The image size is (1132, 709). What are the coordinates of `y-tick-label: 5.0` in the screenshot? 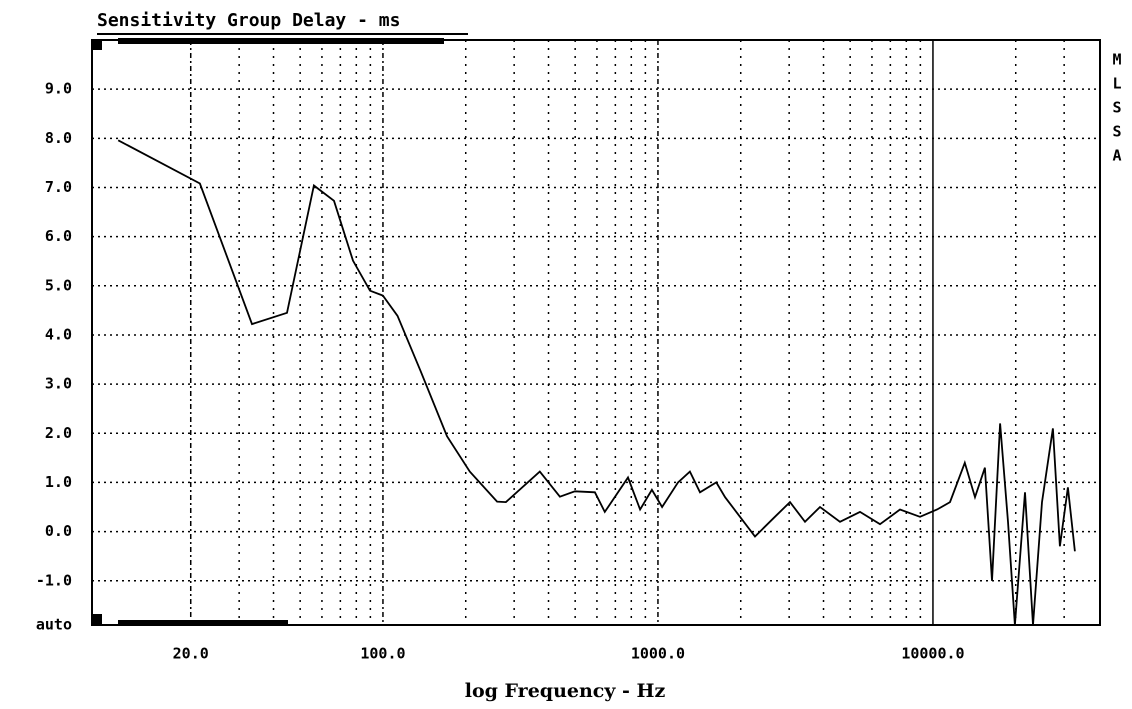 It's located at (58, 285).